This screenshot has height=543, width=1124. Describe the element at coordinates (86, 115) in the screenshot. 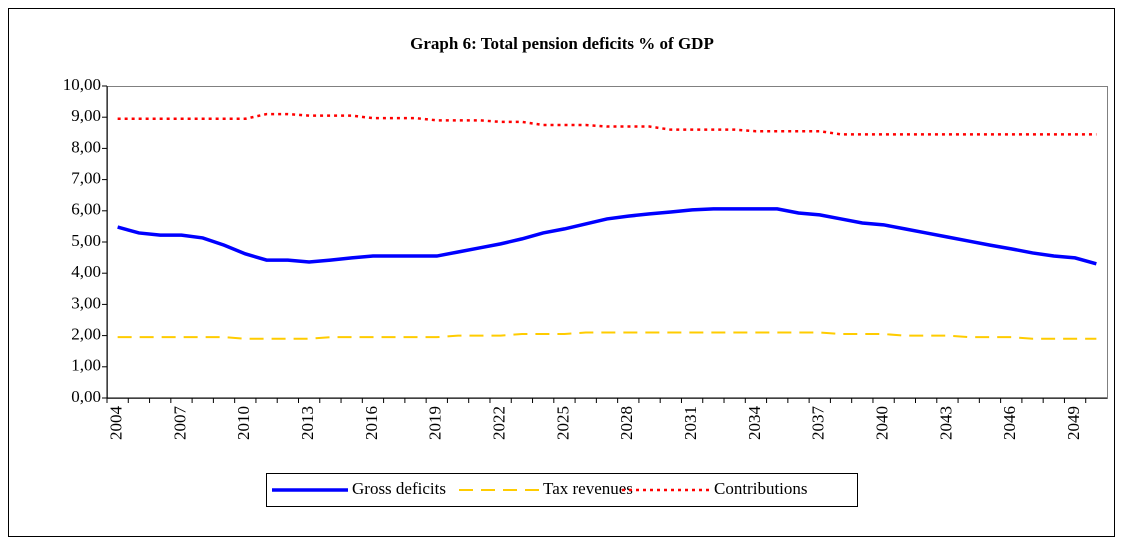

I see `y-tick-label: 9,00` at that location.